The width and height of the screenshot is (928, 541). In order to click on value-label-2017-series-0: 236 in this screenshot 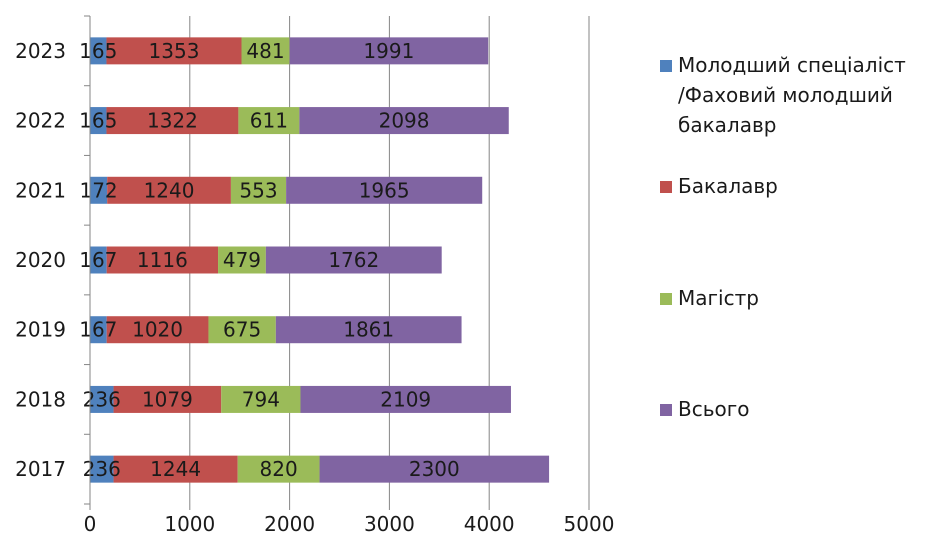, I will do `click(102, 469)`.